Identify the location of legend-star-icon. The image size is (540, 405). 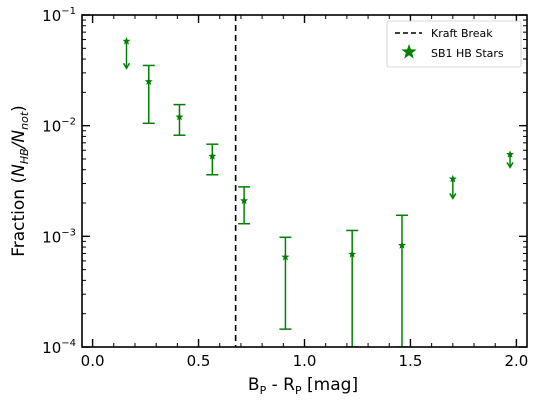
(409, 51).